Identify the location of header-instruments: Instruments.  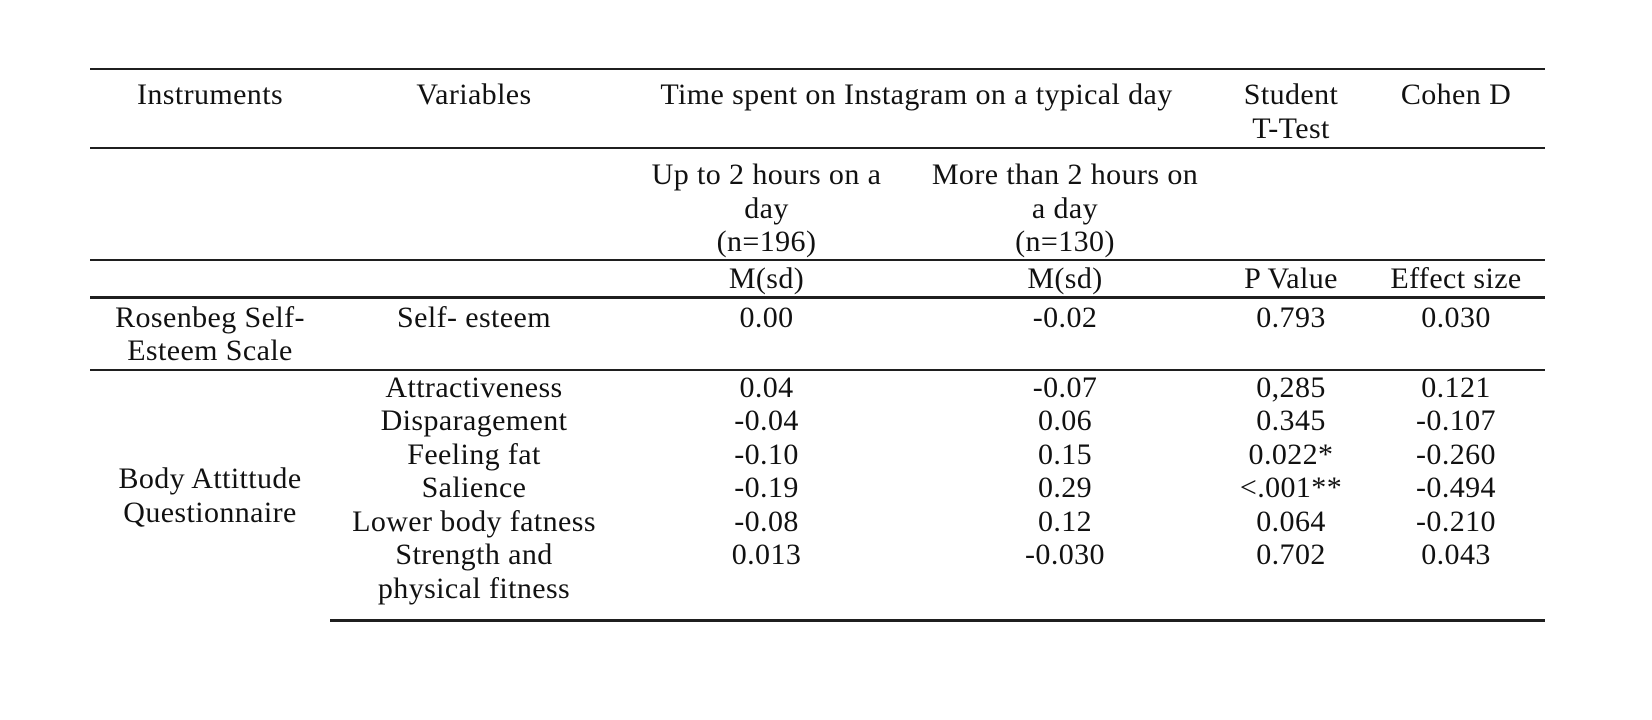
(210, 108).